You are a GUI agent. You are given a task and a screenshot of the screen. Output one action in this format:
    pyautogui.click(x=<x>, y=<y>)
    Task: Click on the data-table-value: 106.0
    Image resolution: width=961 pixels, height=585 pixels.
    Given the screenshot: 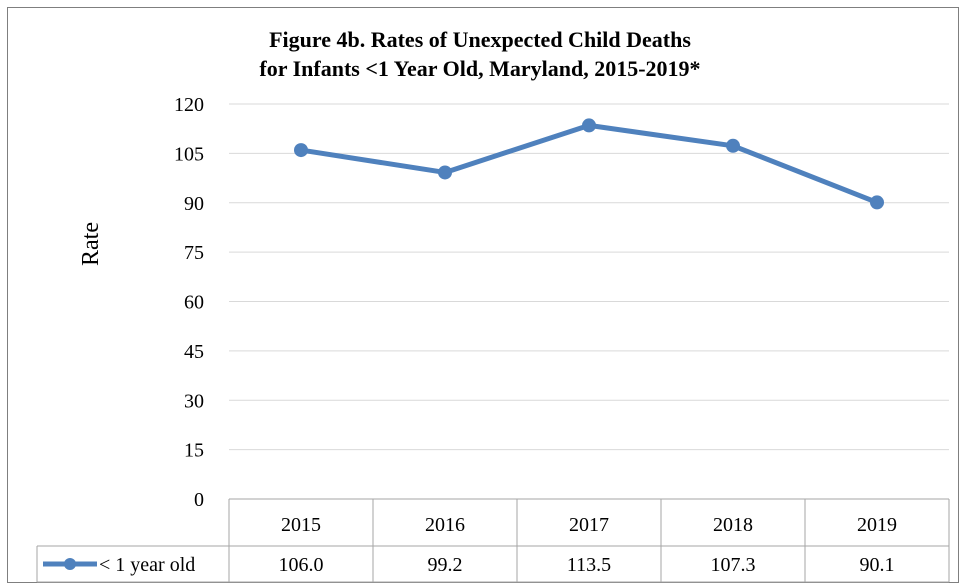 What is the action you would take?
    pyautogui.click(x=301, y=565)
    